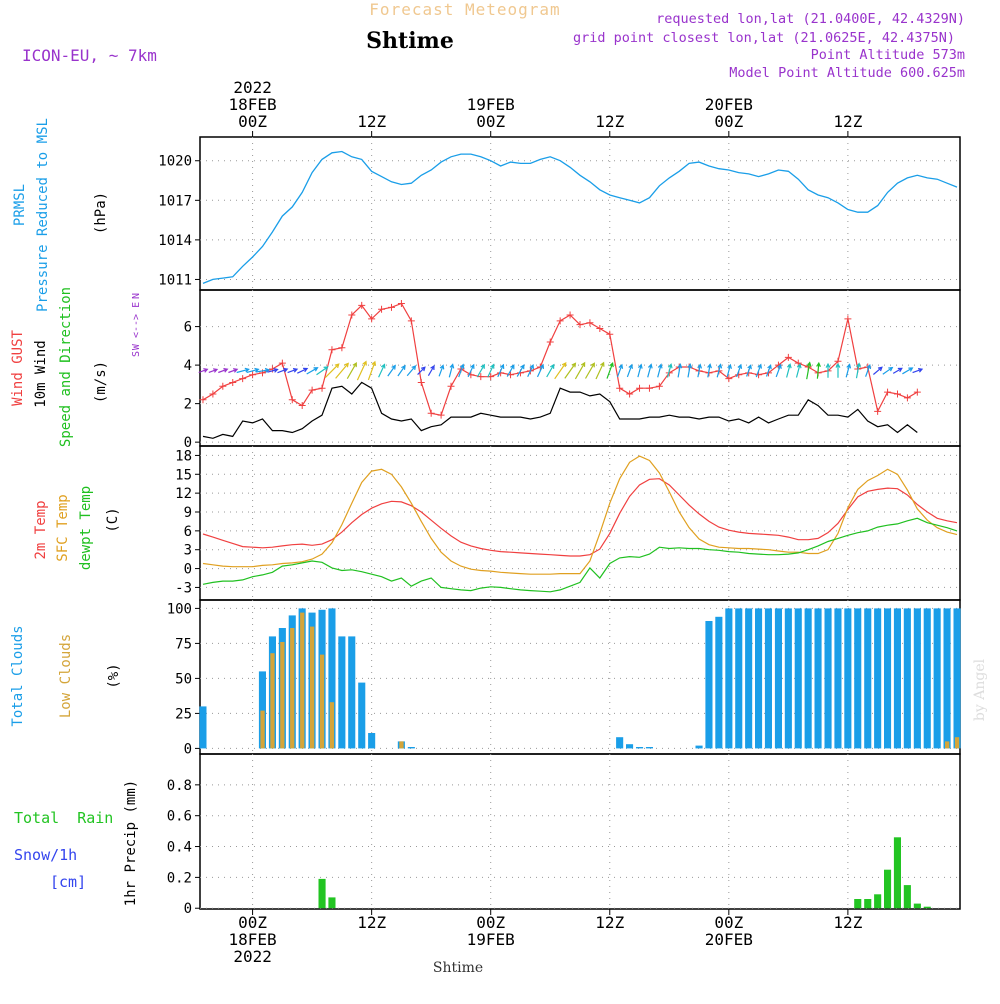 The image size is (1000, 1004). What do you see at coordinates (560, 410) in the screenshot?
I see `wind-speed-line` at bounding box center [560, 410].